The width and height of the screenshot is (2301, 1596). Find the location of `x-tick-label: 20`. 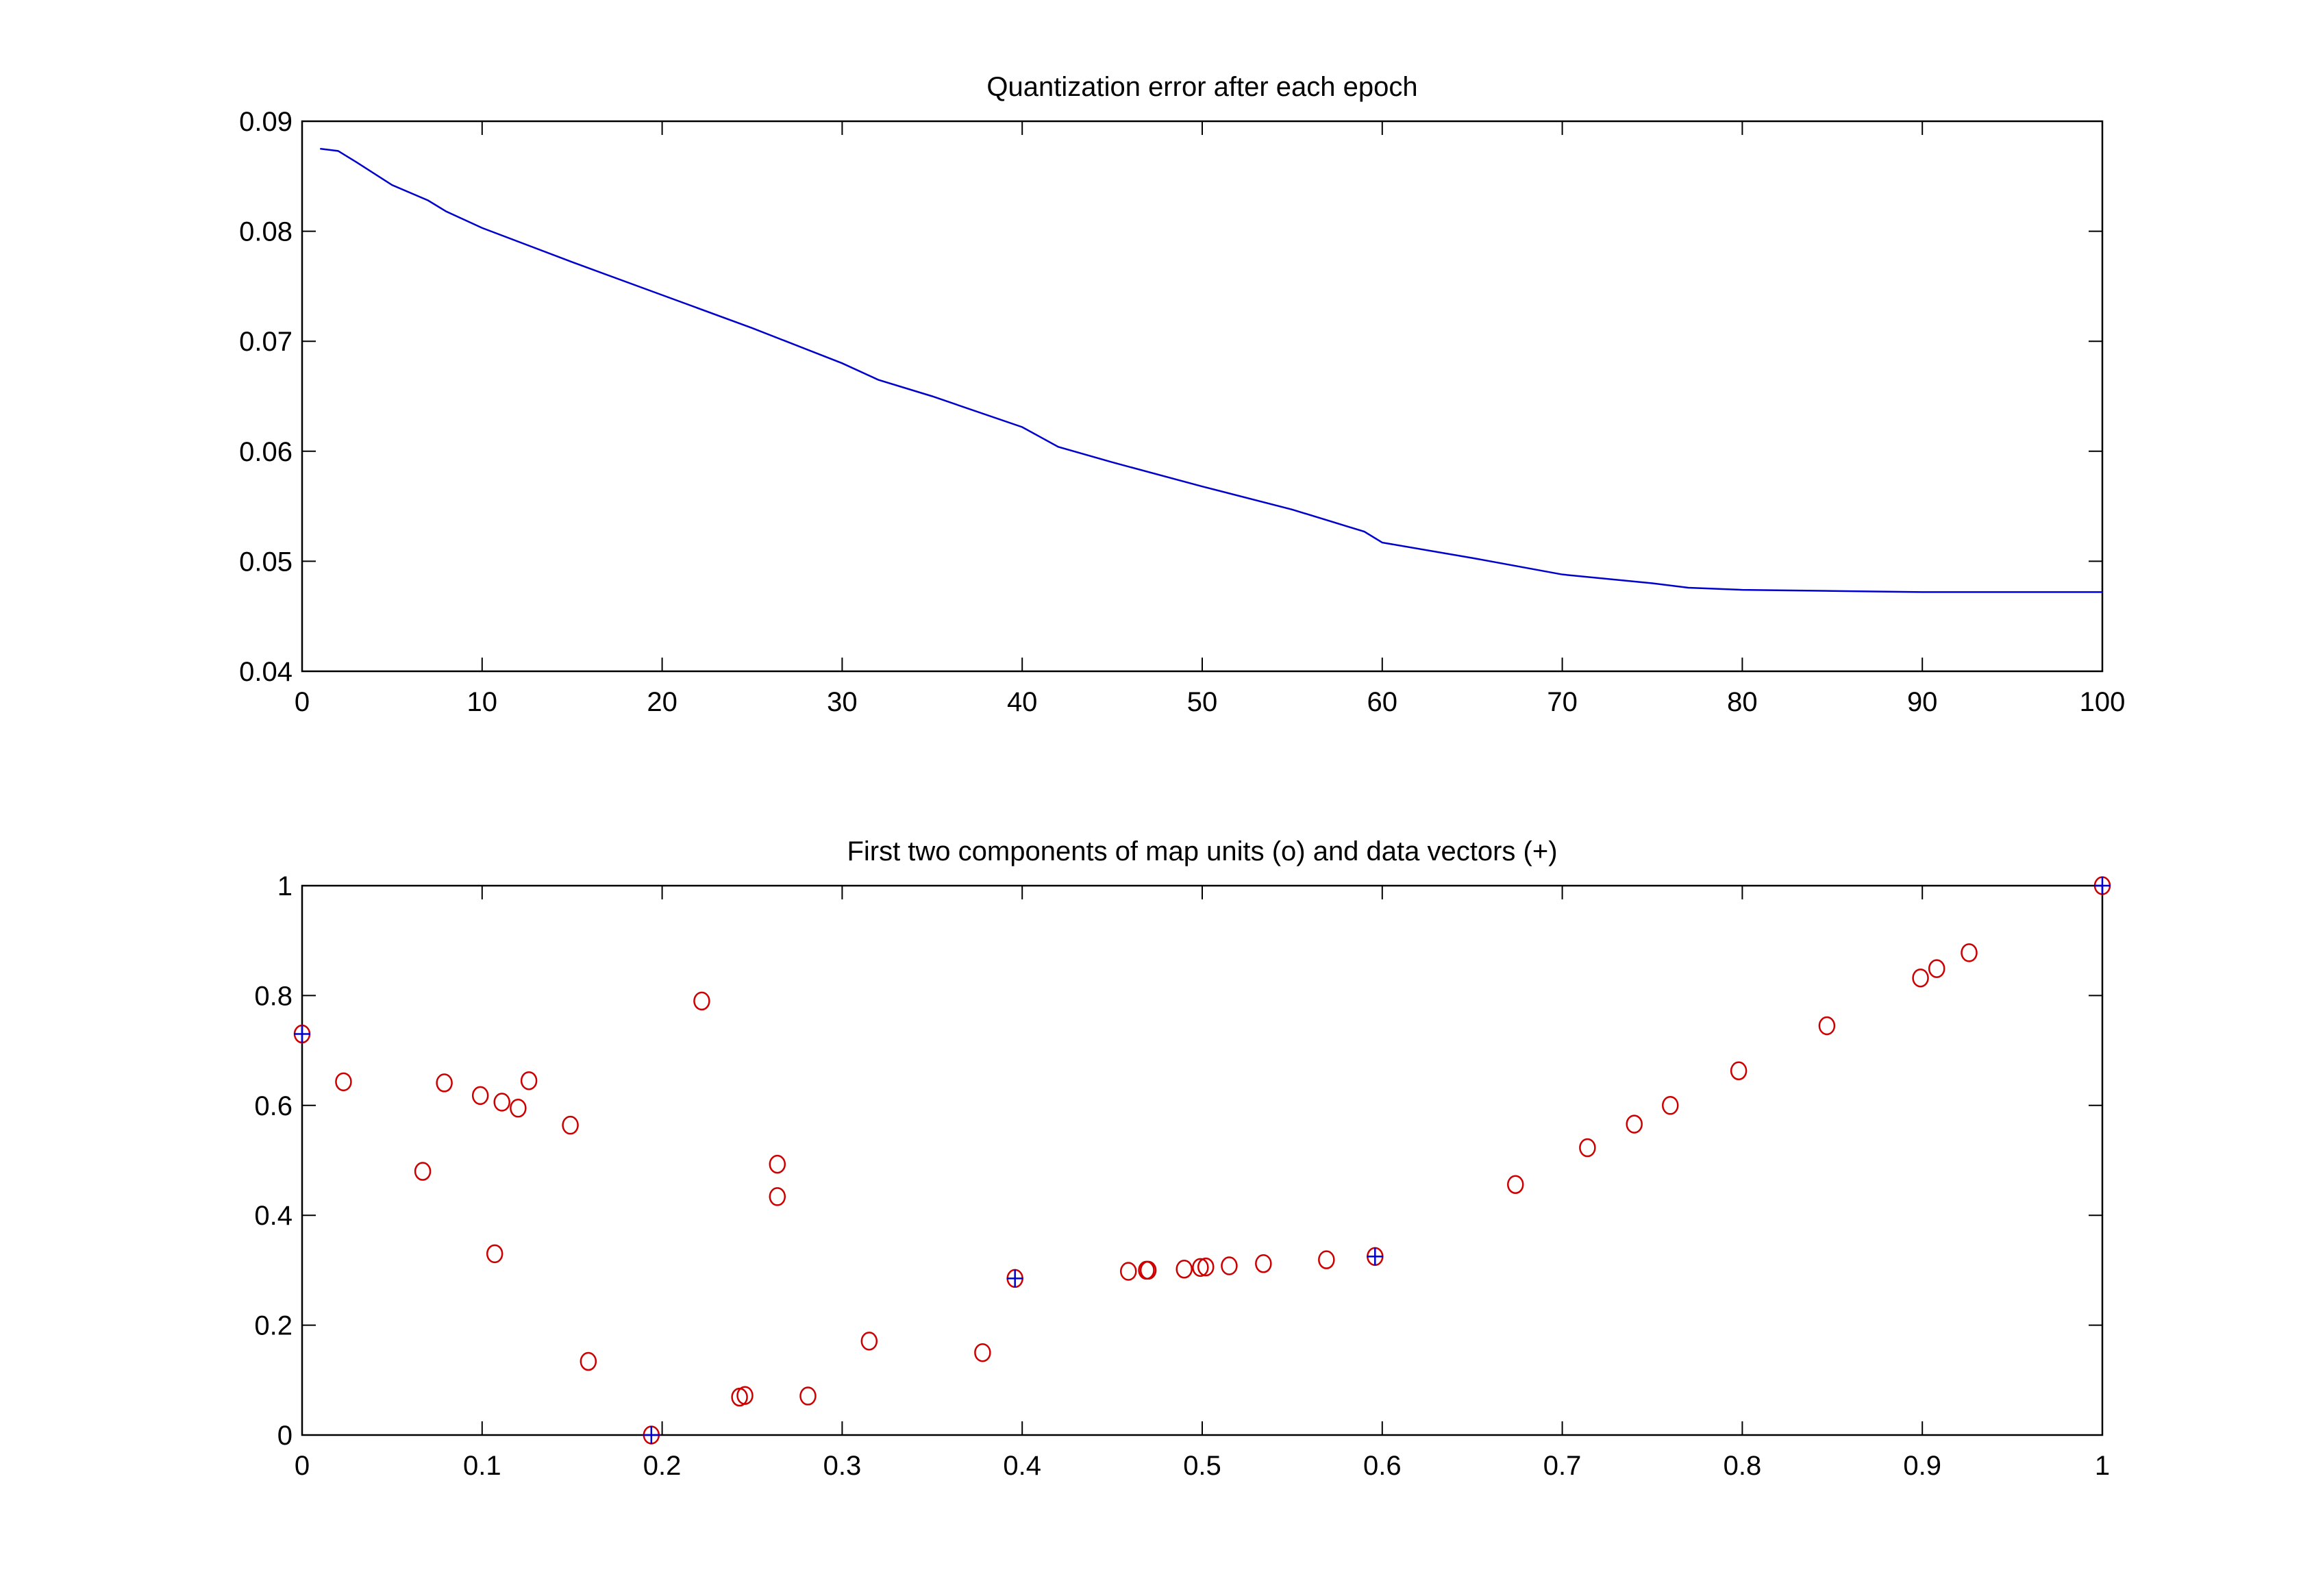

x-tick-label: 20 is located at coordinates (662, 702).